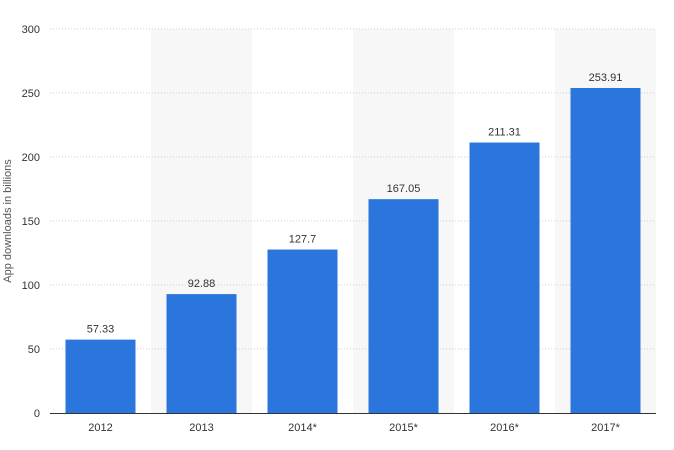 The width and height of the screenshot is (674, 450). I want to click on y-axis-ticks: 0 50 100 150 200 250 300, so click(31, 222).